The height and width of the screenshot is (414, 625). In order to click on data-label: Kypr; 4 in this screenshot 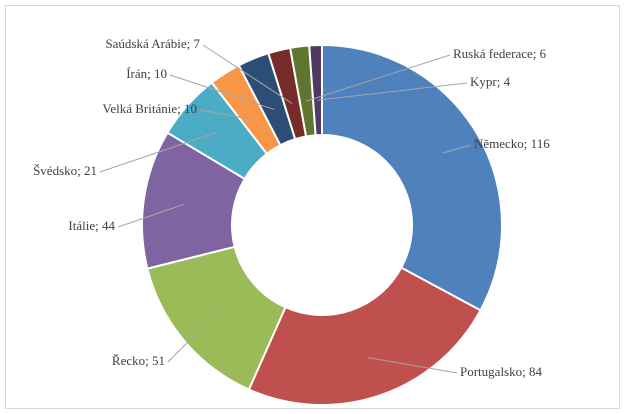, I will do `click(490, 81)`.